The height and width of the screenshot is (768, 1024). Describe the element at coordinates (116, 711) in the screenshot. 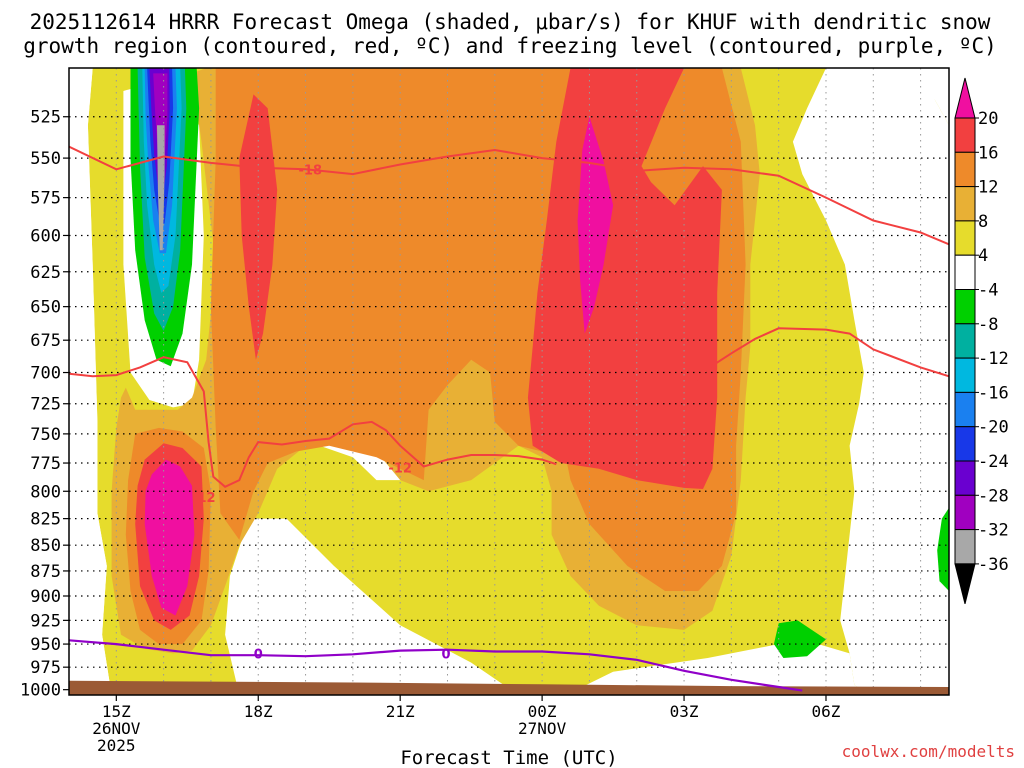

I see `xtick-label-15Z-0: 15Z` at that location.